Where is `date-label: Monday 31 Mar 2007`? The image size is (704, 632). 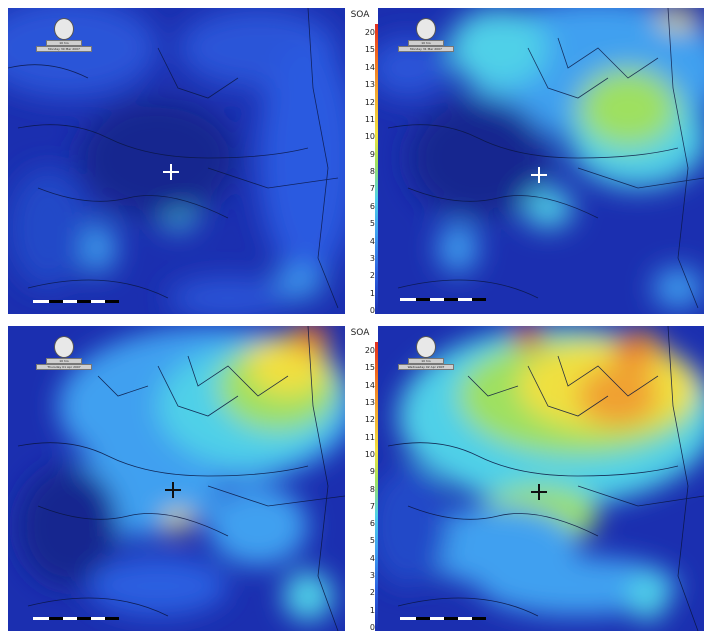 date-label: Monday 31 Mar 2007 is located at coordinates (426, 49).